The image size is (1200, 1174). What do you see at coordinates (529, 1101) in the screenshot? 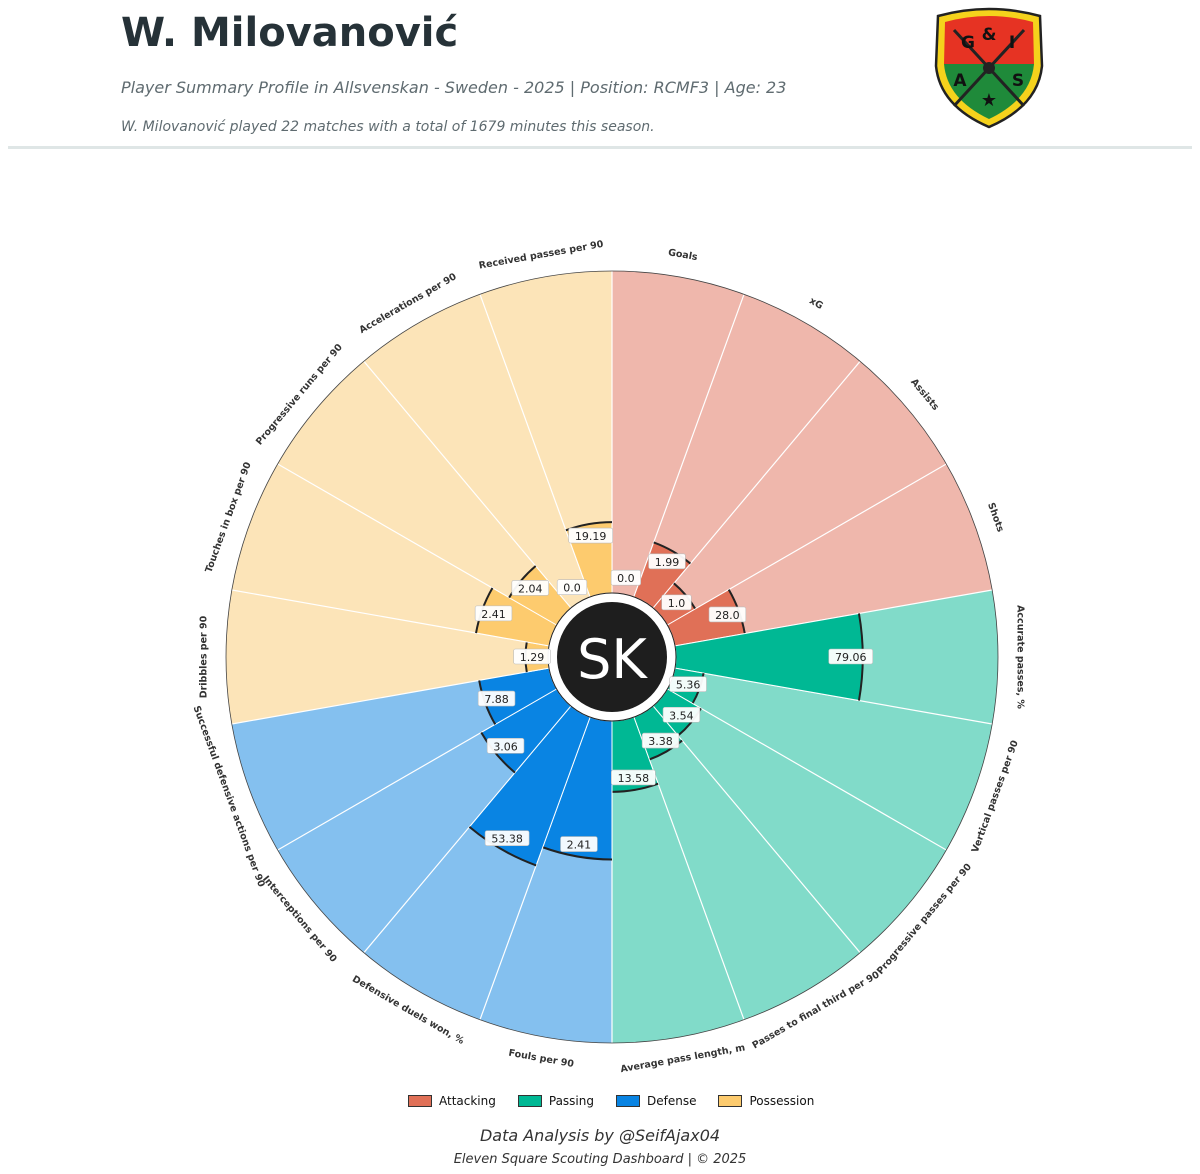
I see `legend-swatch-passing` at bounding box center [529, 1101].